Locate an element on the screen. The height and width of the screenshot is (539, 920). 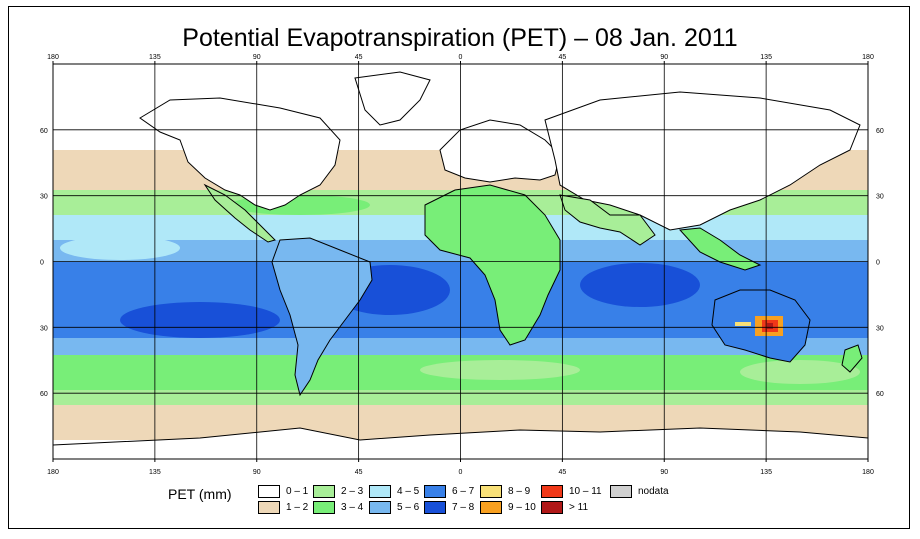
legend-item: 3 – 4 is located at coordinates (338, 507).